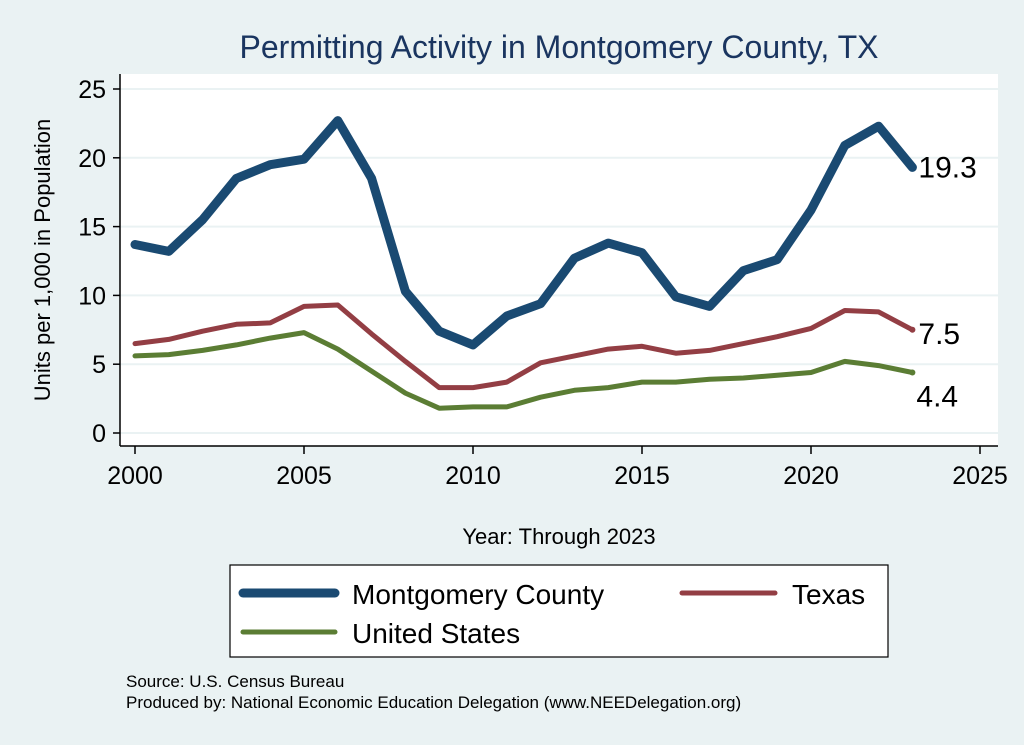 This screenshot has width=1024, height=745. What do you see at coordinates (912, 372) in the screenshot?
I see `end-point-united-states` at bounding box center [912, 372].